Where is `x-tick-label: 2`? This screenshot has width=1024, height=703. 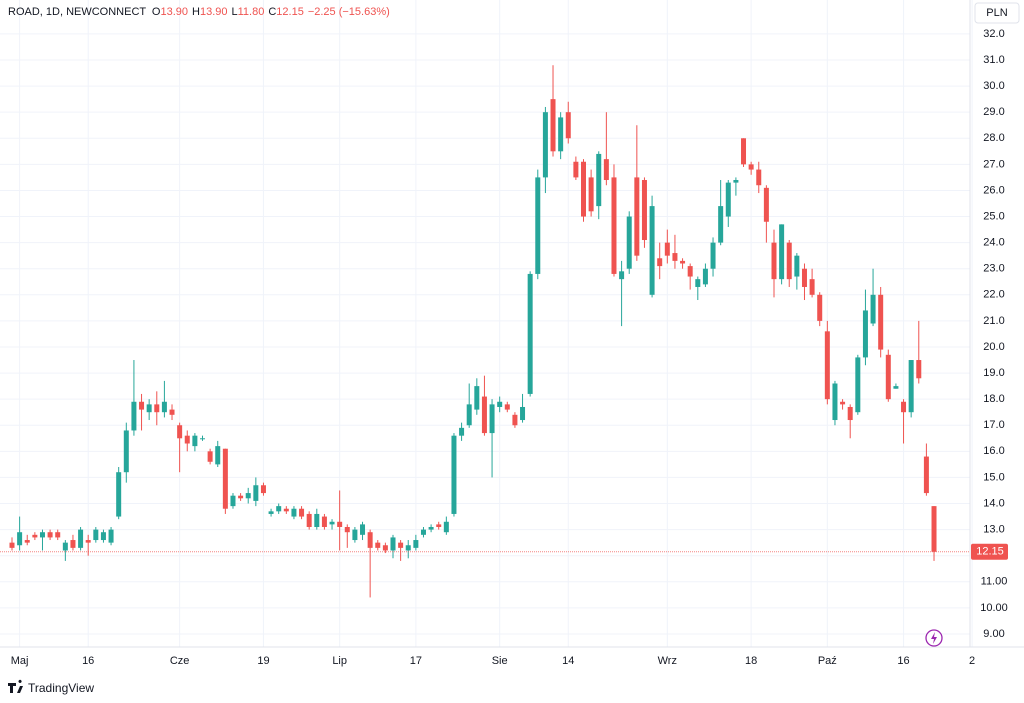
x-tick-label: 2 is located at coordinates (972, 661).